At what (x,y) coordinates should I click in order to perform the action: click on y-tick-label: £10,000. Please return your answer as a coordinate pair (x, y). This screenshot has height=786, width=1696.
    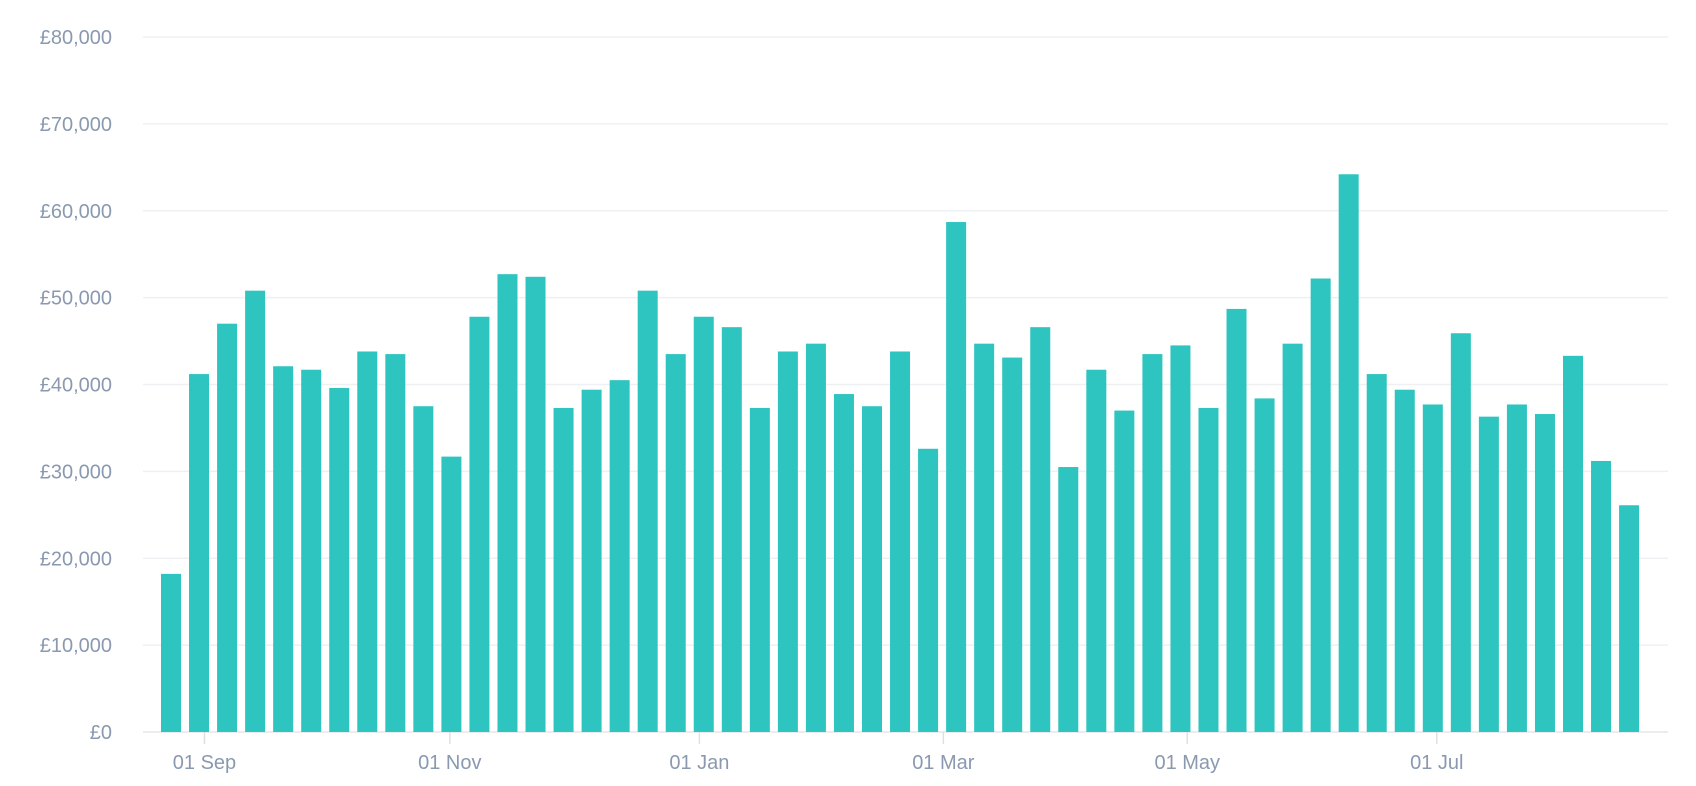
    Looking at the image, I should click on (76, 646).